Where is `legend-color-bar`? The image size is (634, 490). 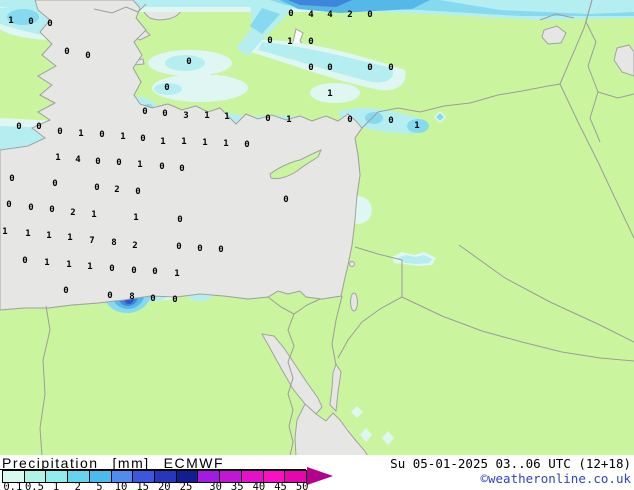
legend-color-bar is located at coordinates (154, 476).